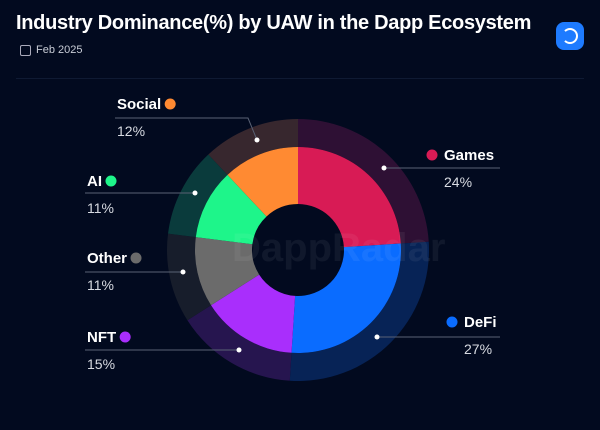  I want to click on value-label-ai: 11%, so click(100, 208).